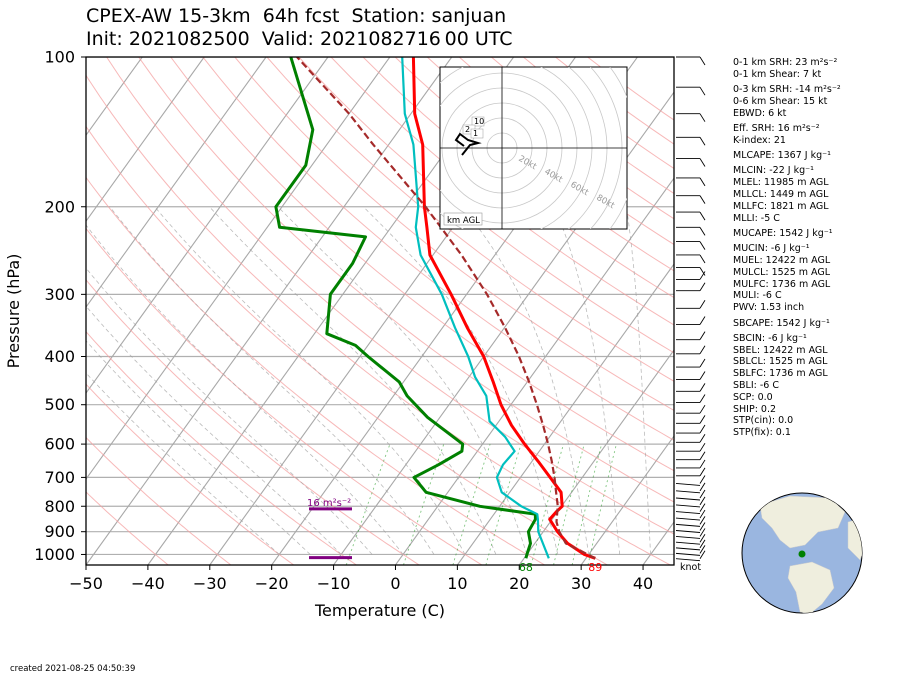 The width and height of the screenshot is (906, 675). I want to click on x-axis-label: Temperature (C), so click(379, 610).